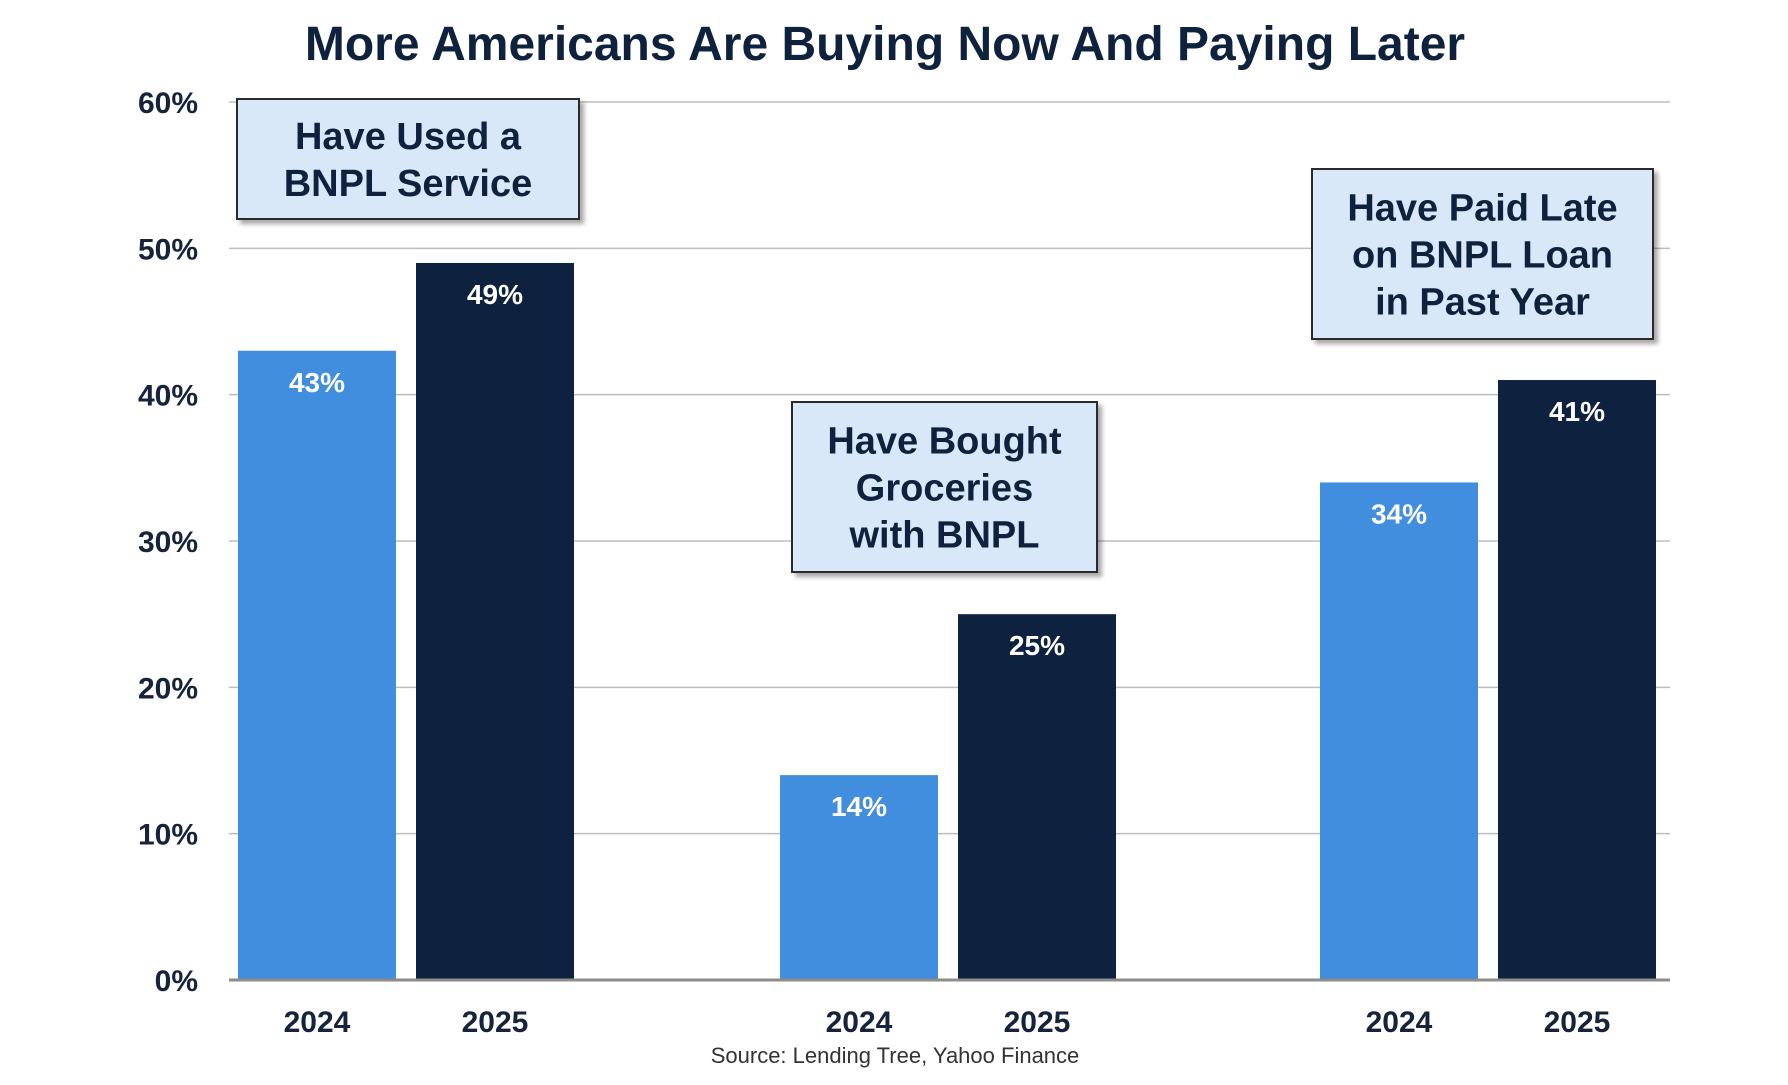  What do you see at coordinates (944, 442) in the screenshot?
I see `callout-text-line: Have Bought` at bounding box center [944, 442].